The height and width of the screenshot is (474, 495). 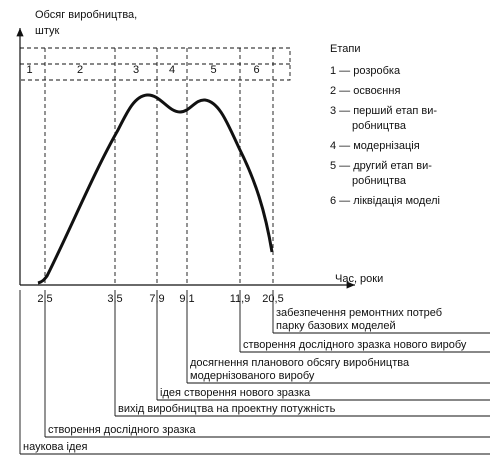 I want to click on legend-item: 2 — освоєння, so click(x=365, y=91).